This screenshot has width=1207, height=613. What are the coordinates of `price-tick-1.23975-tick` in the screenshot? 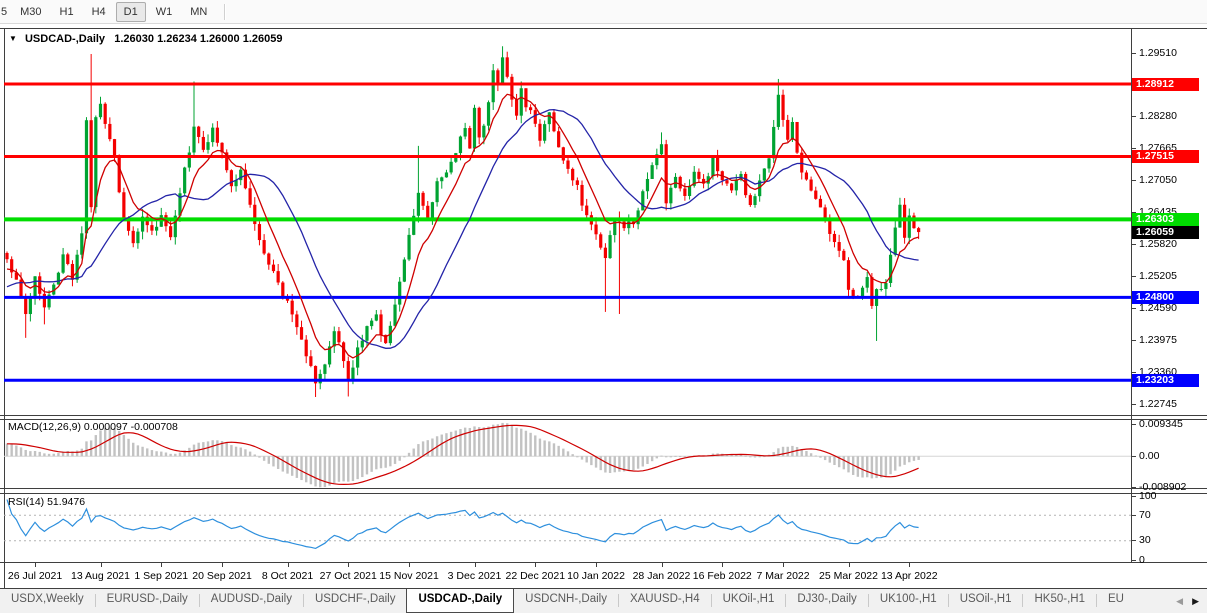 It's located at (1133, 340).